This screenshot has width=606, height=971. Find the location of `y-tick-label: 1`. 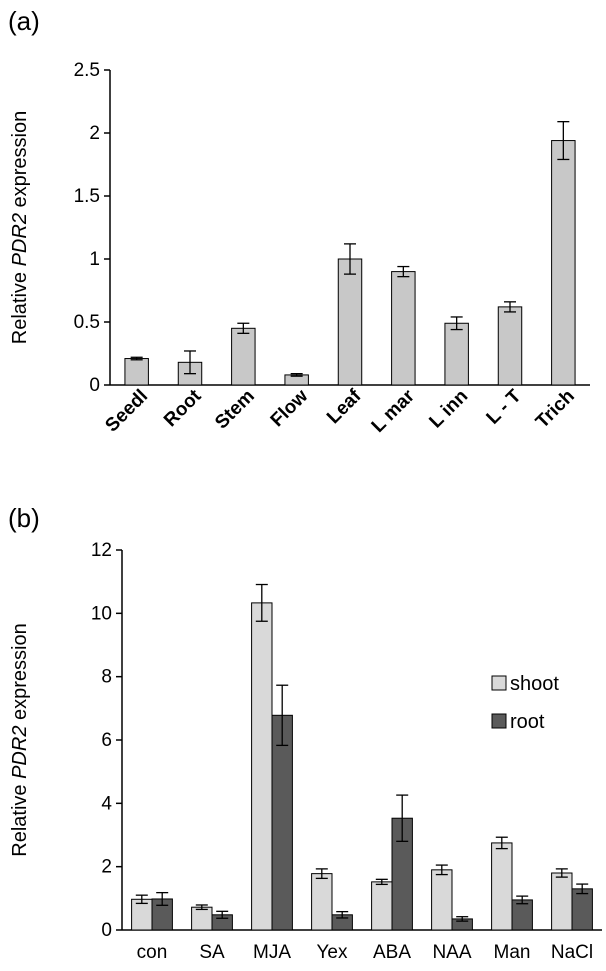

y-tick-label: 1 is located at coordinates (94, 259).